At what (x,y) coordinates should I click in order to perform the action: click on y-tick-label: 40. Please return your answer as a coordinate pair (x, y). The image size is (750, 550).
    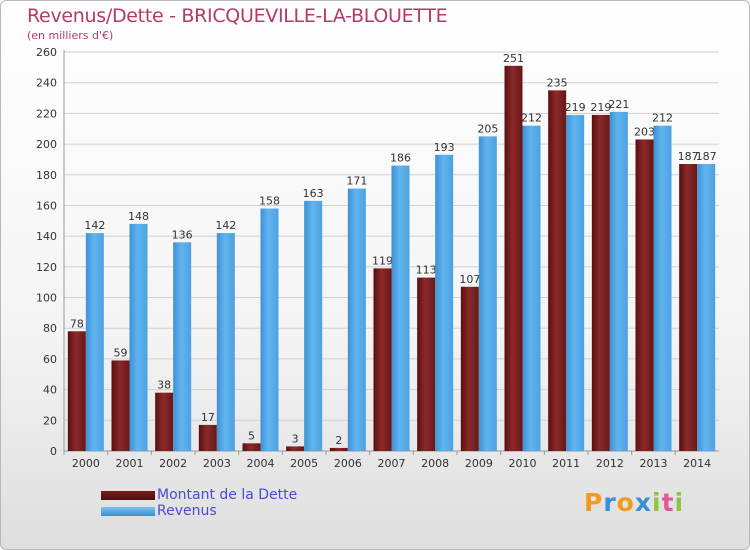
    Looking at the image, I should click on (50, 390).